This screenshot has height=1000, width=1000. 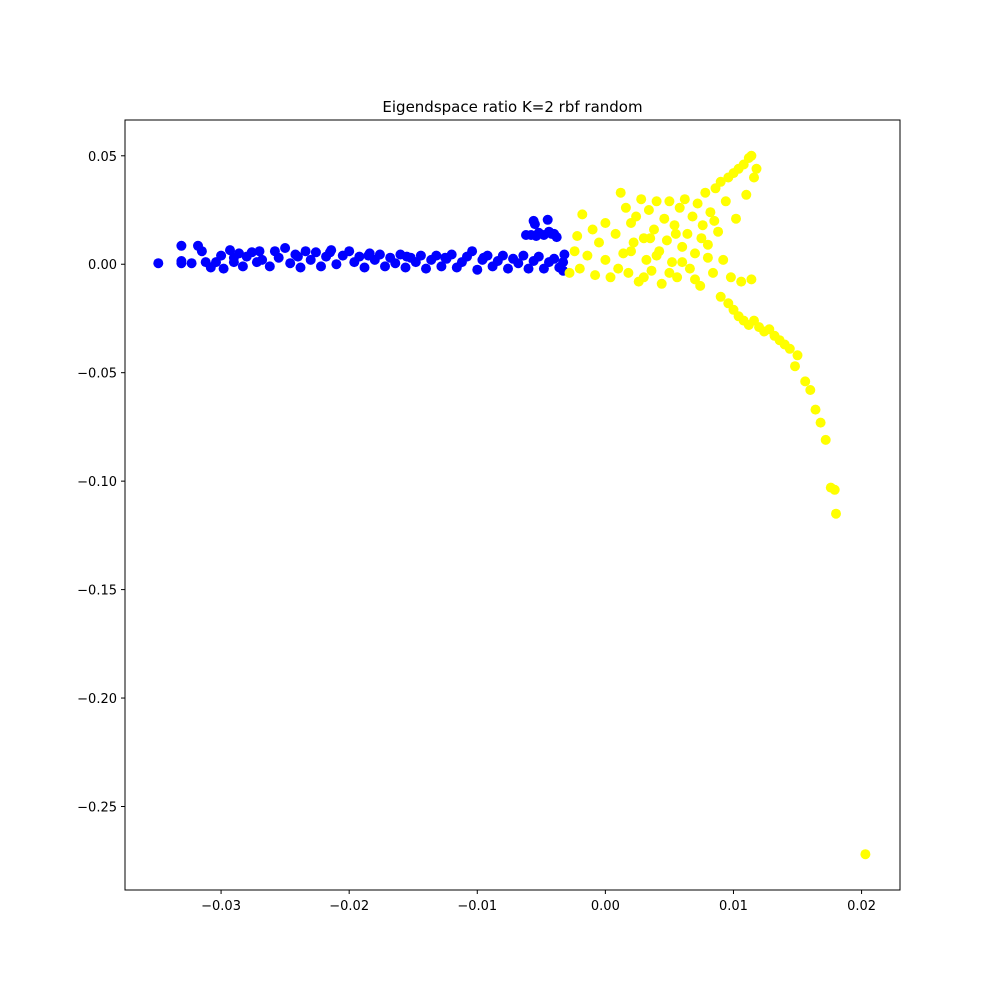 I want to click on x-tick-label: 0.02, so click(x=861, y=906).